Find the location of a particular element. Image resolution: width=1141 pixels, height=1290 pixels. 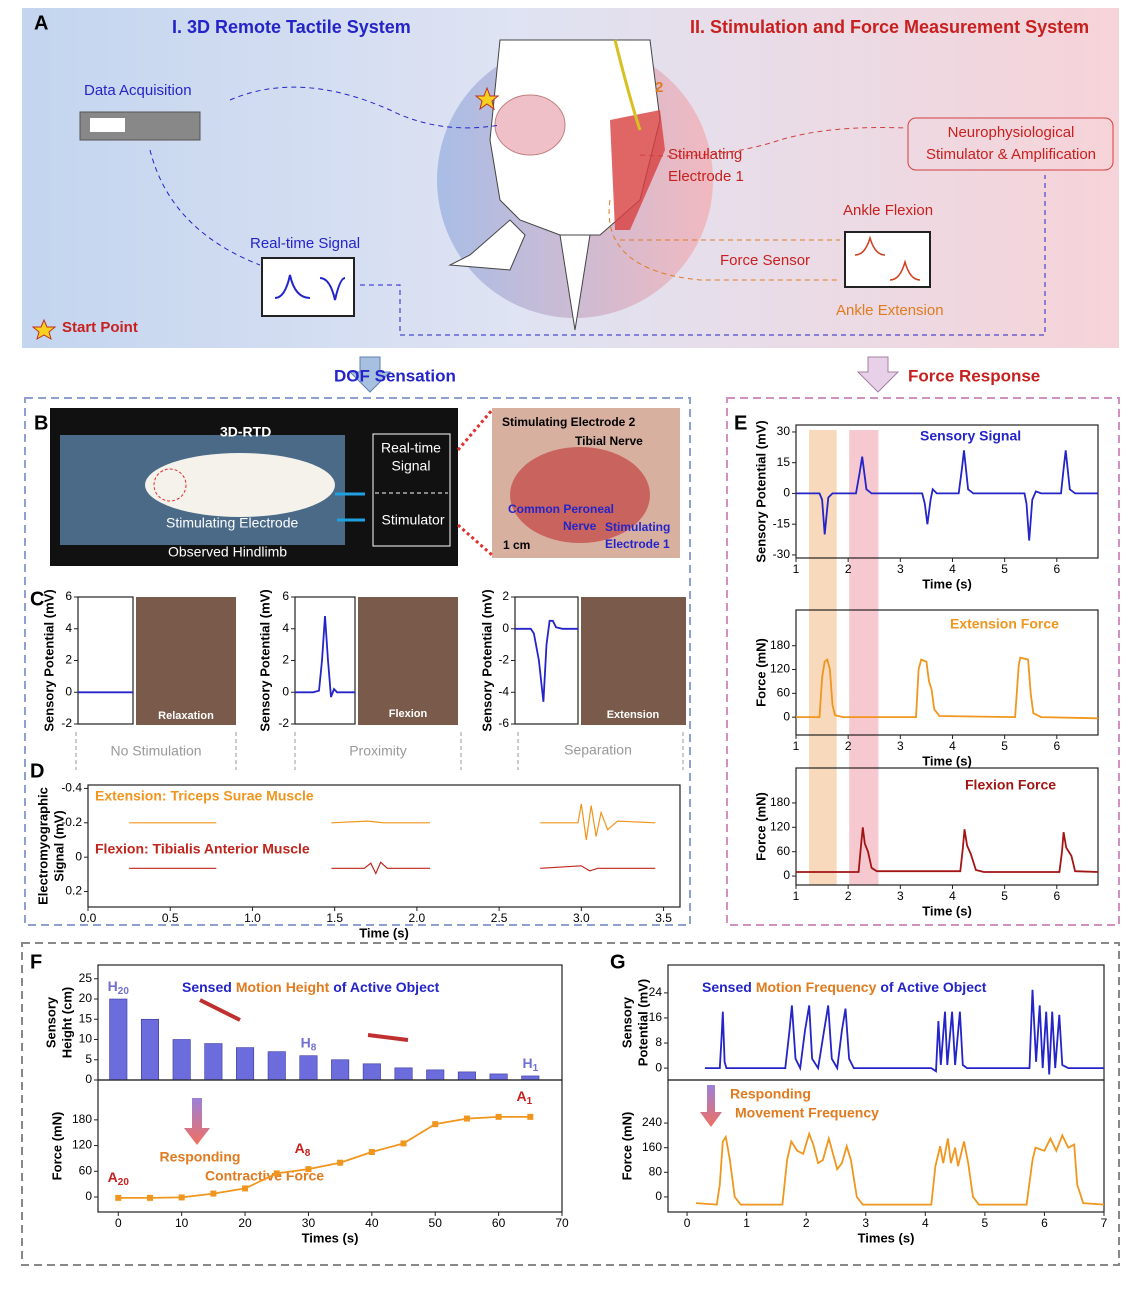

label: 2 is located at coordinates (659, 87).